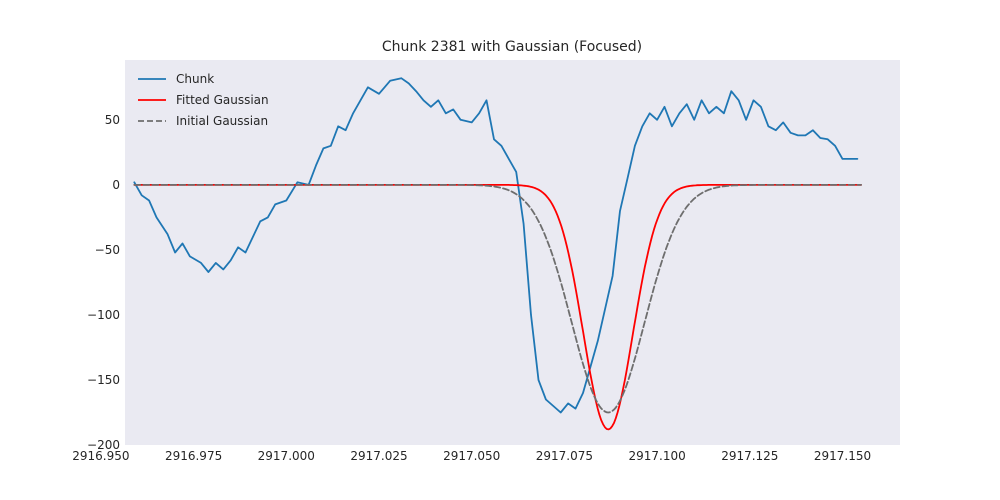 The height and width of the screenshot is (500, 1000). I want to click on legend-label: Fitted Gaussian, so click(222, 100).